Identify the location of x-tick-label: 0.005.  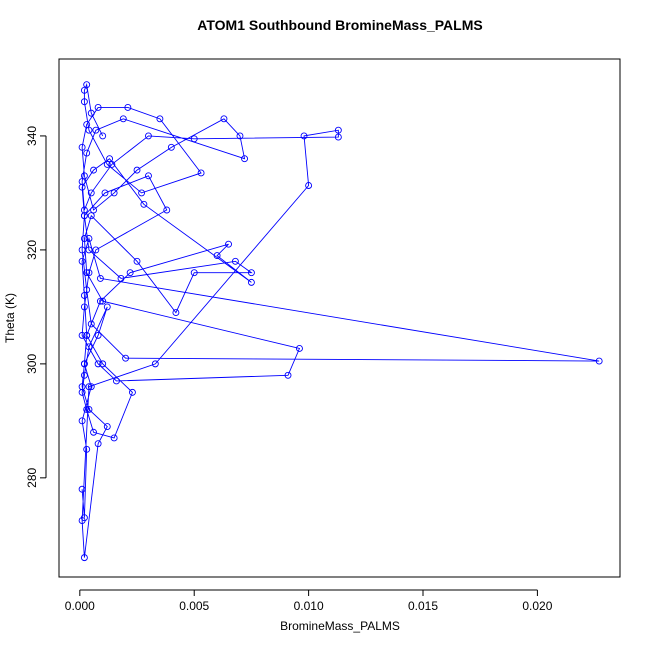
(194, 606).